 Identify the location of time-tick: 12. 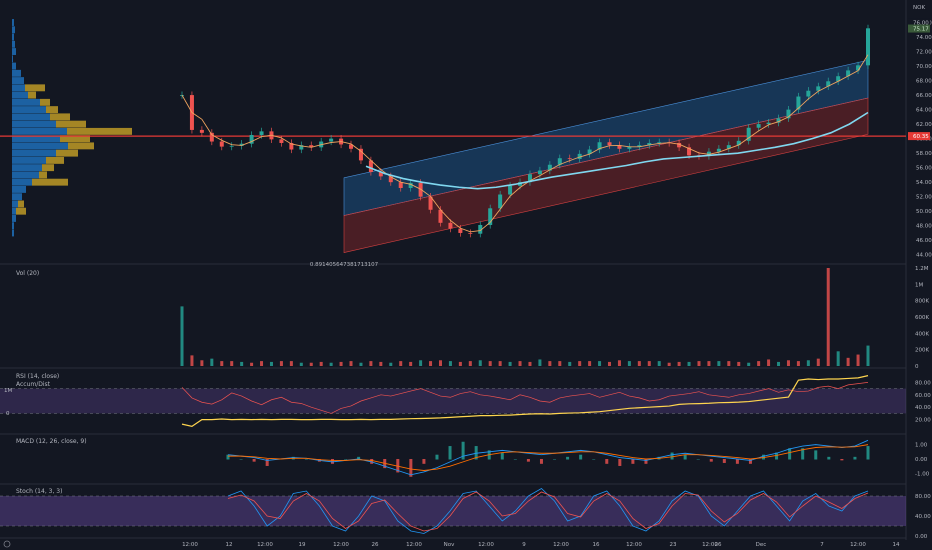
(229, 545).